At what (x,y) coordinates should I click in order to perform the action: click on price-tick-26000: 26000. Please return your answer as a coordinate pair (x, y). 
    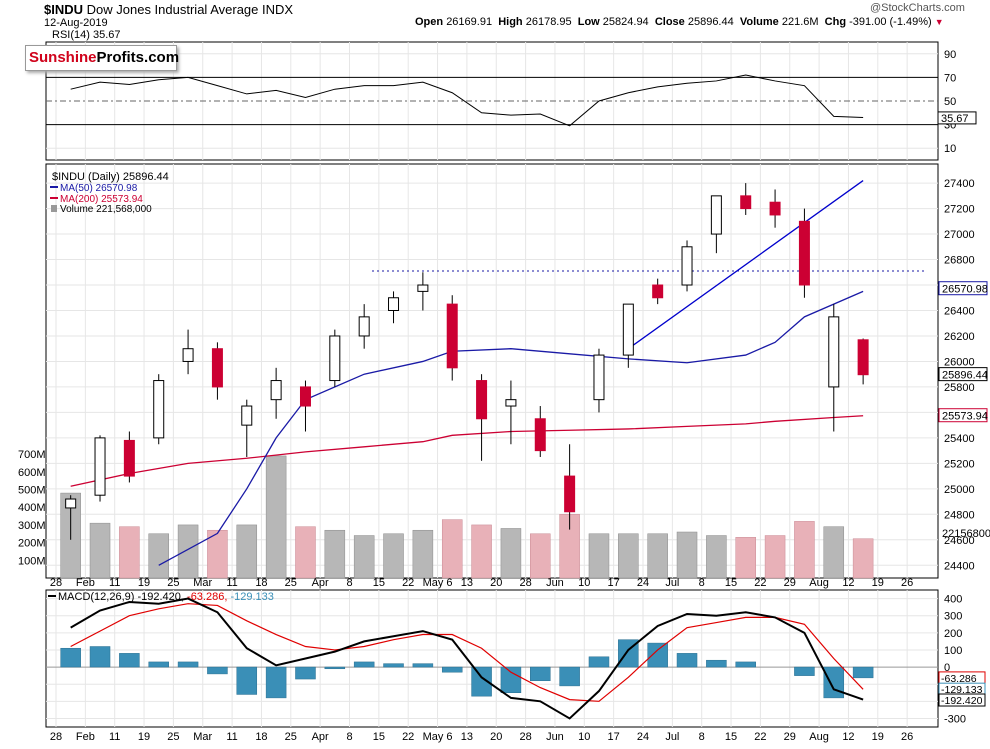
    Looking at the image, I should click on (959, 362).